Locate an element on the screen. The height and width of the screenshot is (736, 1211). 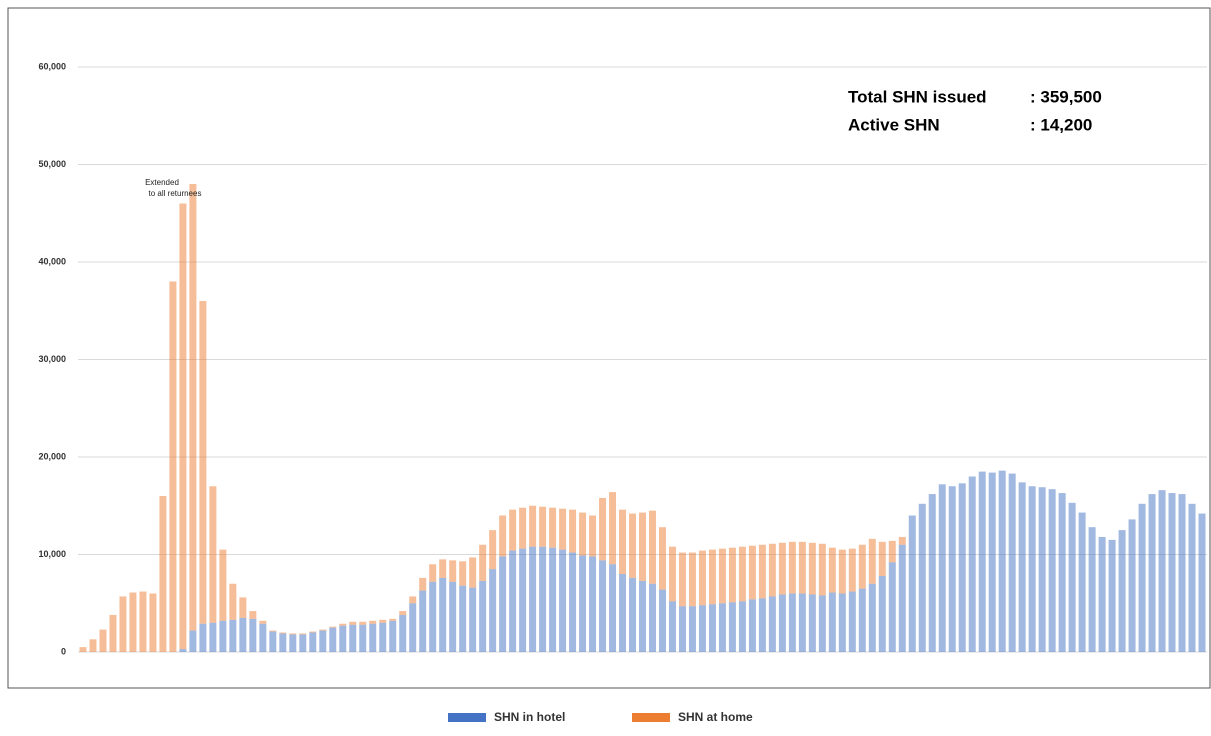
y-tick-label: 50,000 is located at coordinates (52, 164).